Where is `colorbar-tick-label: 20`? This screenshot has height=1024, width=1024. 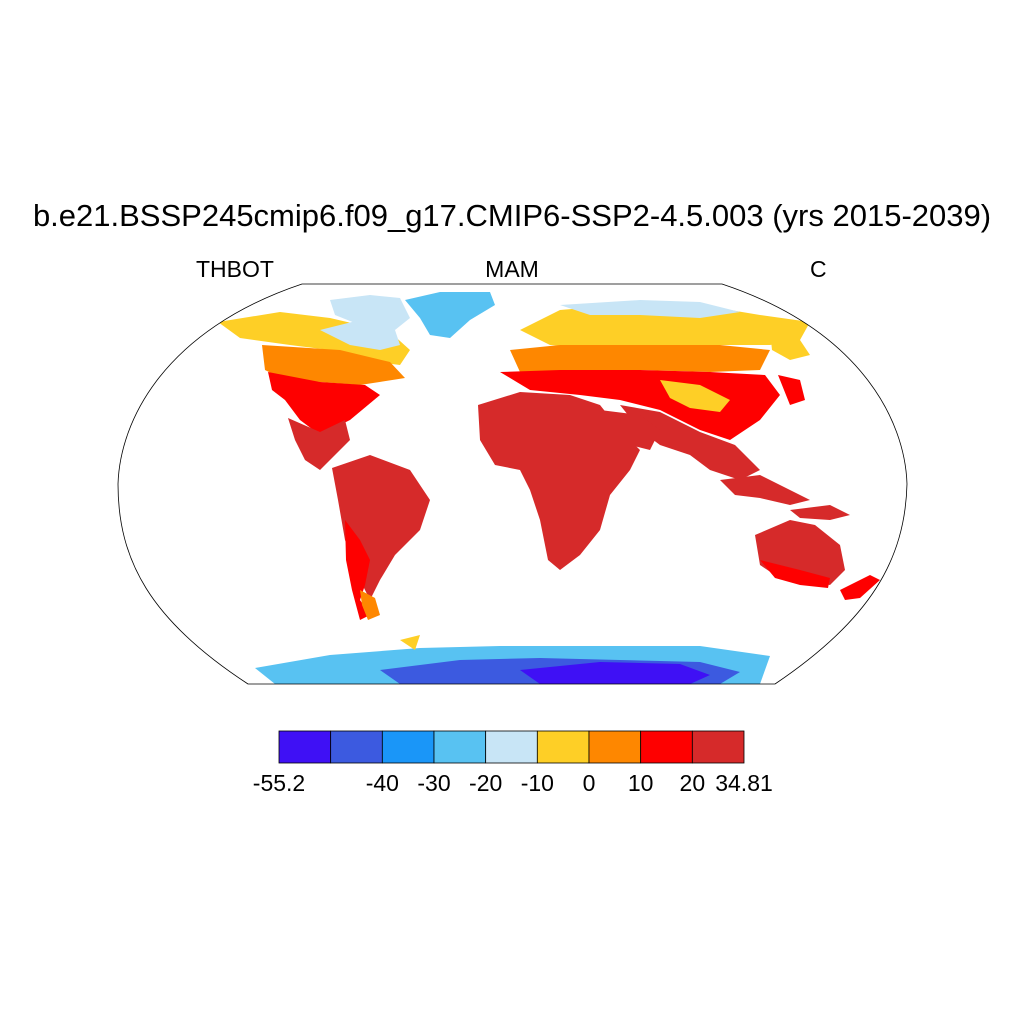
colorbar-tick-label: 20 is located at coordinates (692, 783).